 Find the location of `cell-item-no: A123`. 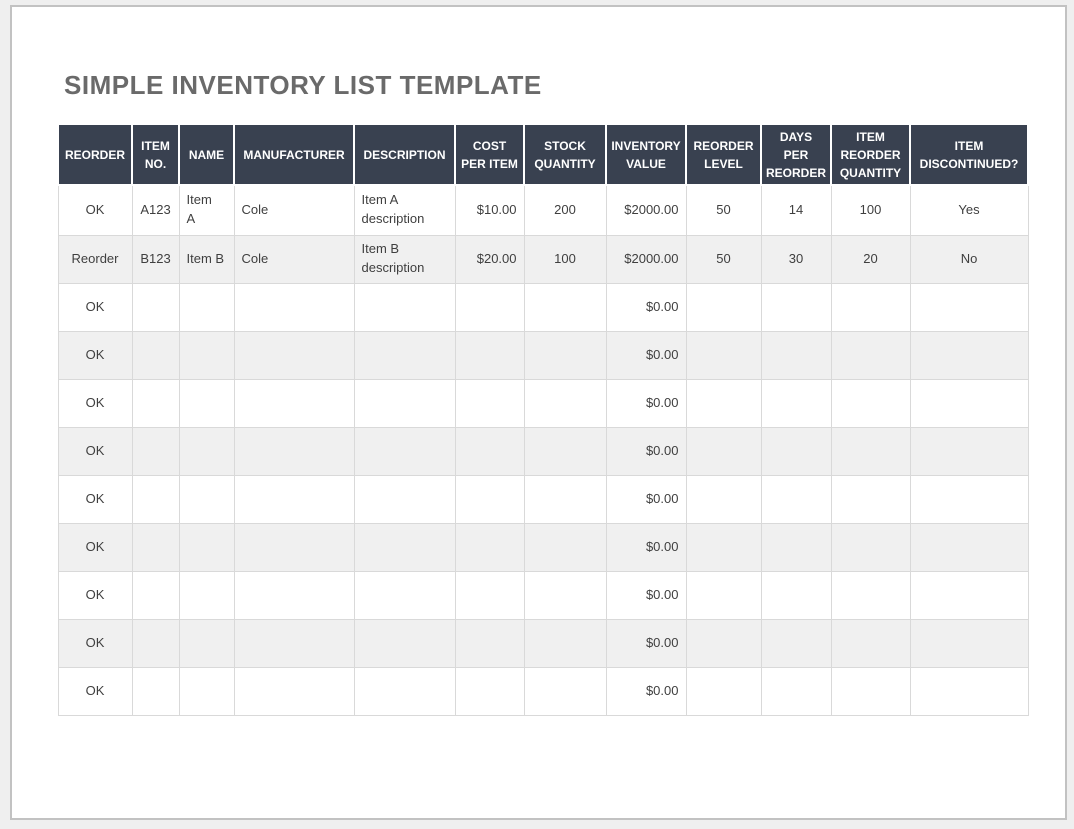

cell-item-no: A123 is located at coordinates (155, 210).